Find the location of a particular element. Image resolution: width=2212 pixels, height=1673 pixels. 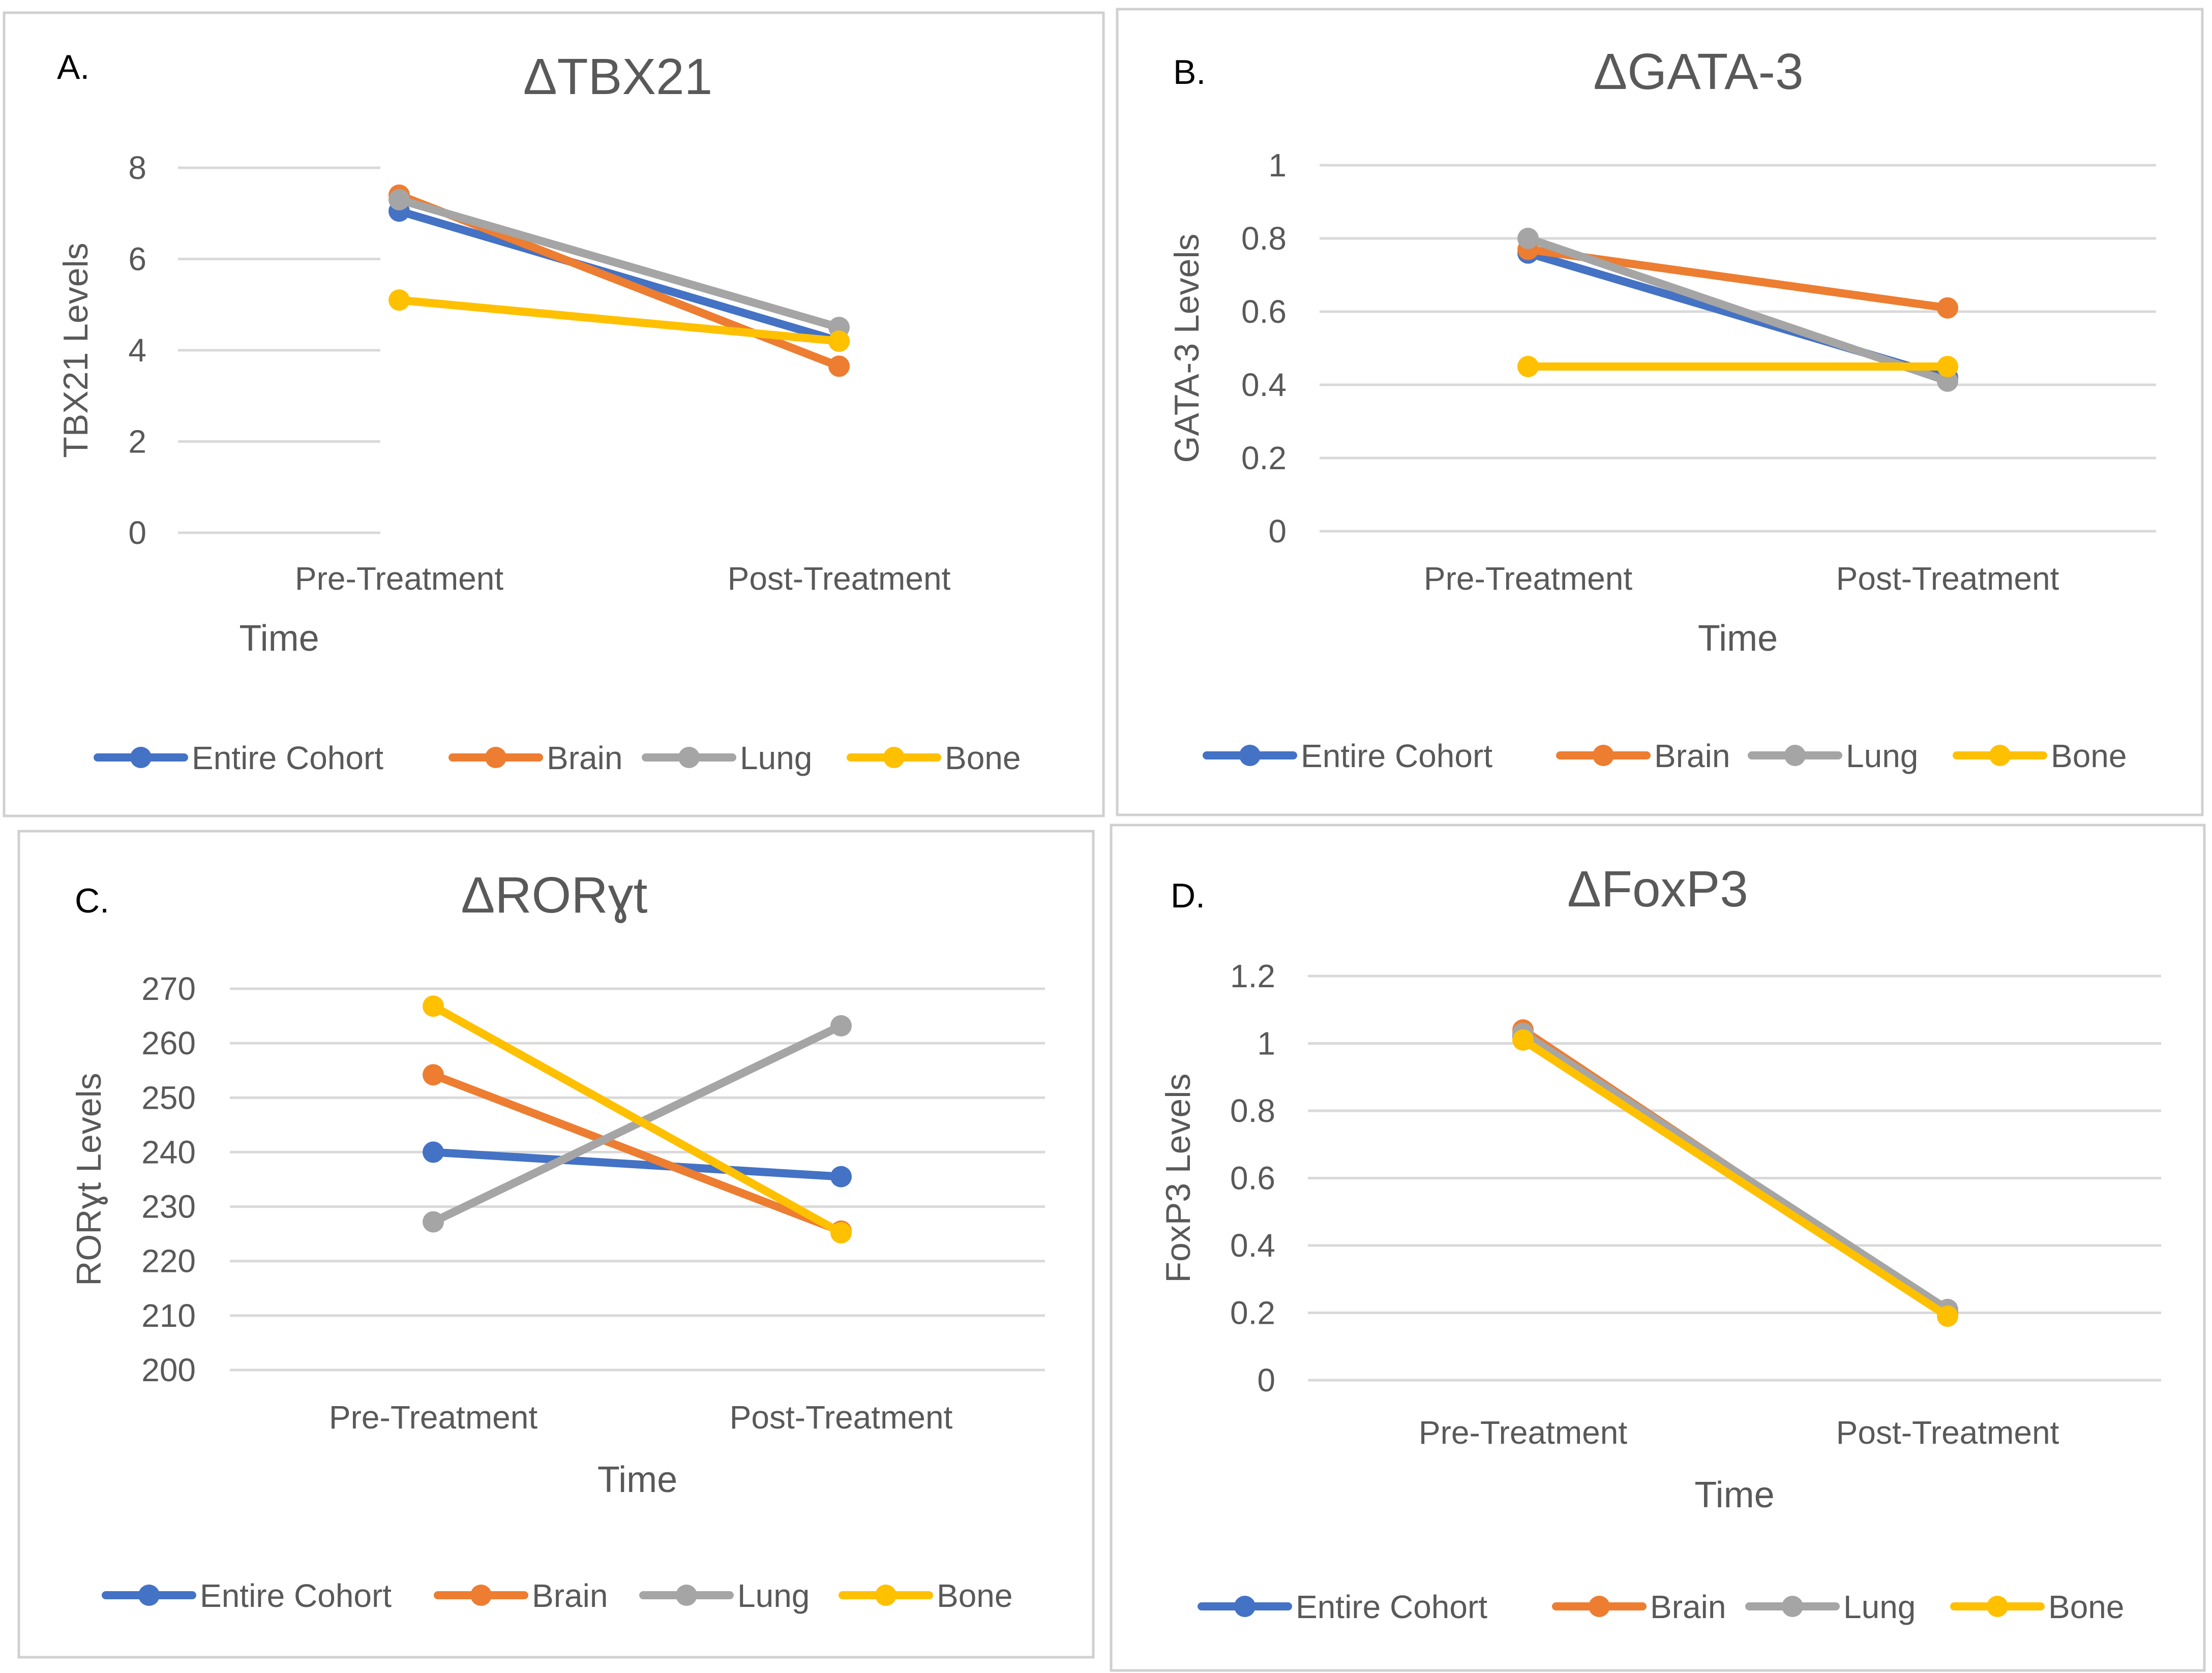

chart-title: ΔTBX21 is located at coordinates (618, 77).